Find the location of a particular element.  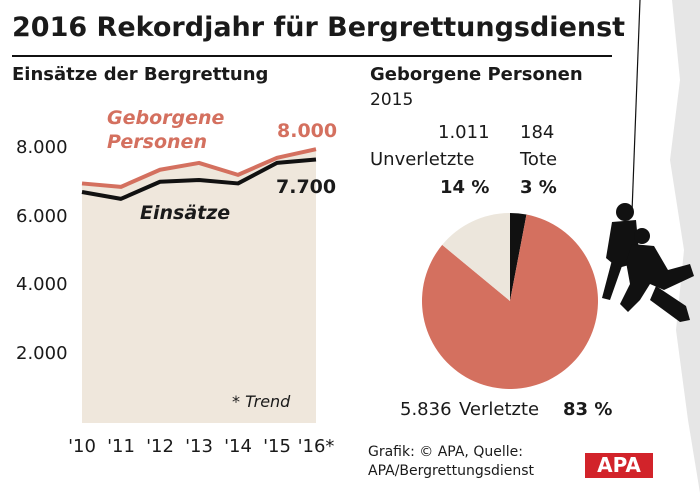

rope is located at coordinates (636, 106).